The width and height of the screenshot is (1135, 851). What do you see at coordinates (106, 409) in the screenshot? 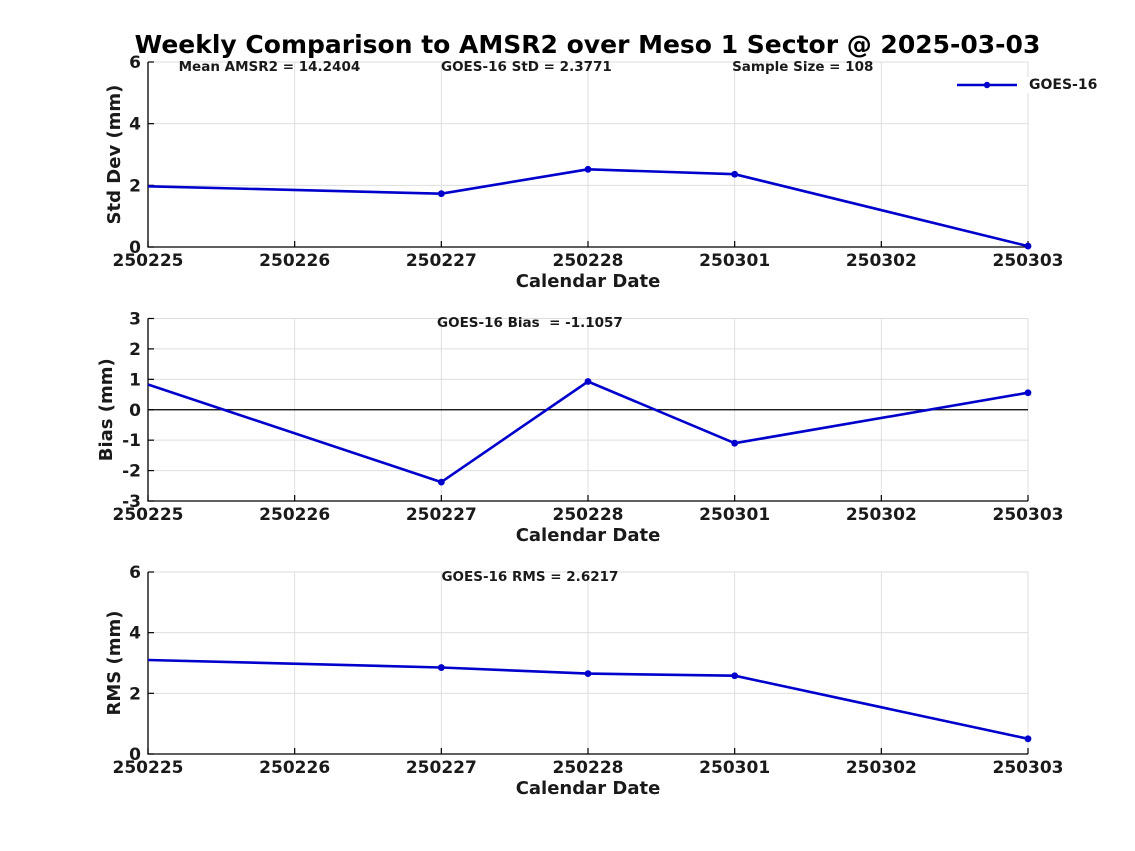
I see `y-axis-label: Bias (mm)` at bounding box center [106, 409].